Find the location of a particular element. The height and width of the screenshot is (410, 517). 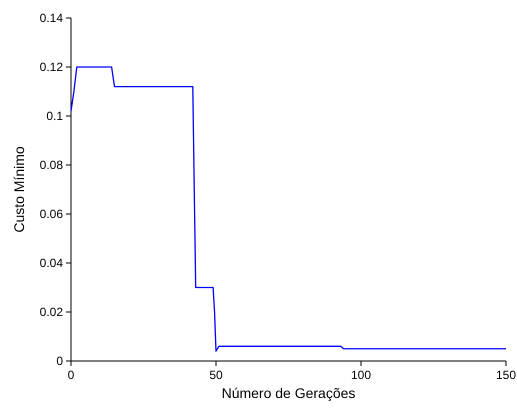

x-tick-label: 150 is located at coordinates (506, 375).